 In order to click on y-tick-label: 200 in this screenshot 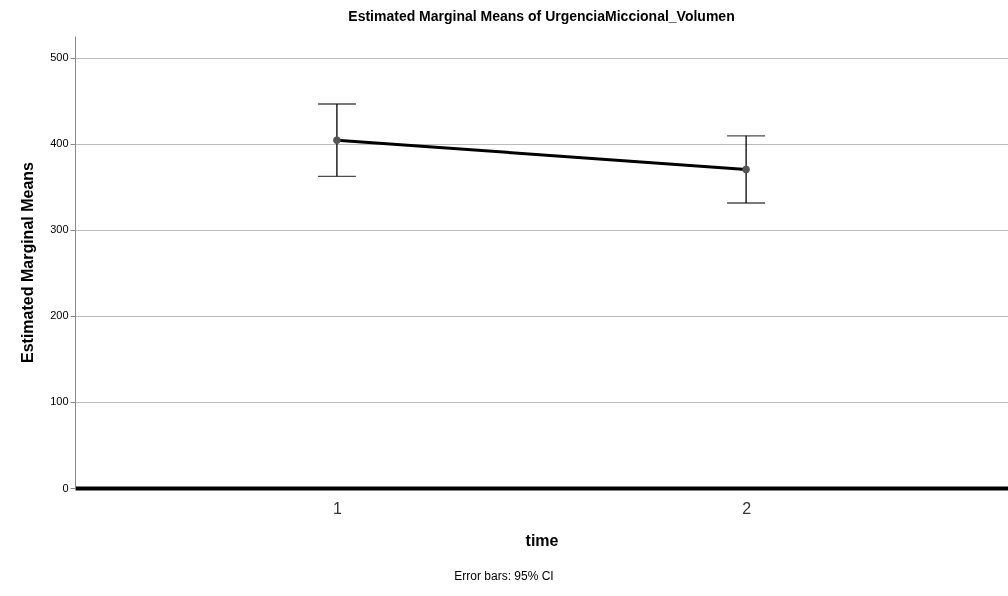, I will do `click(59, 315)`.